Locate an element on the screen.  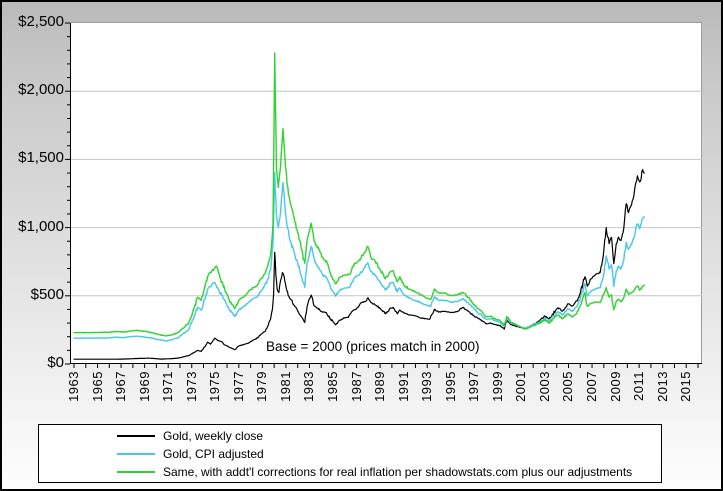
x-axis-label: 1993 is located at coordinates (427, 386).